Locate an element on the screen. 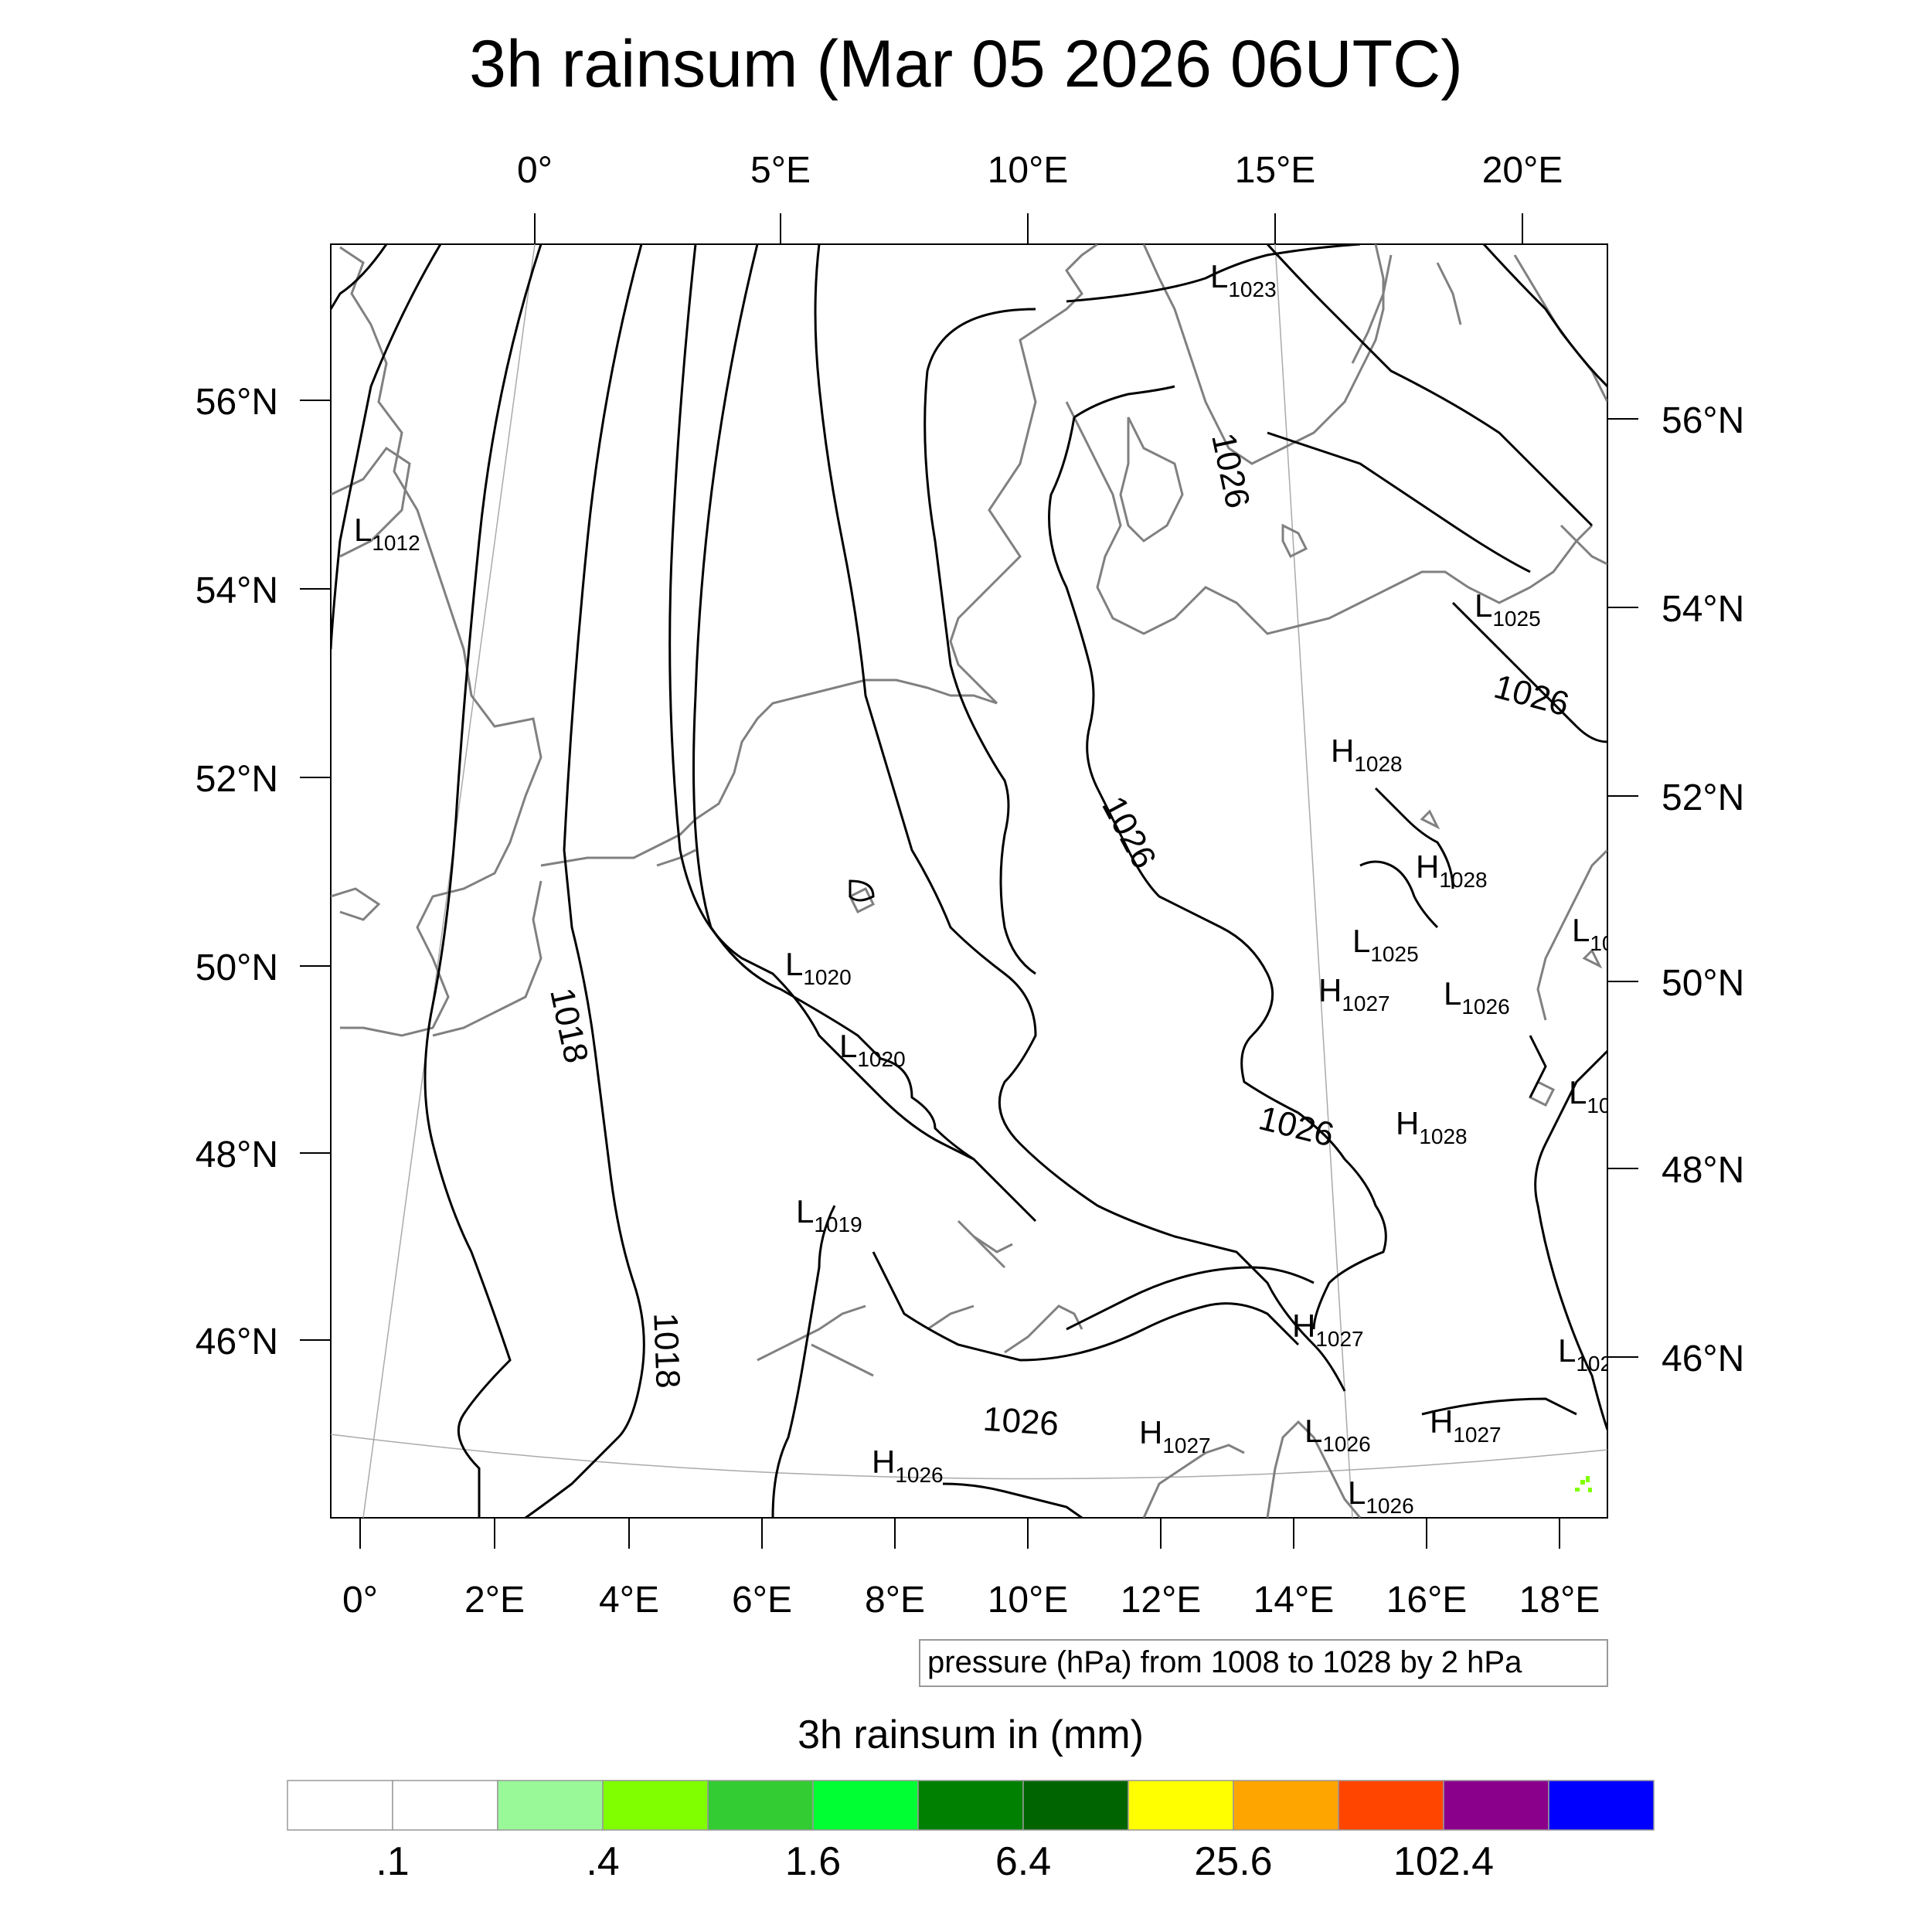 The height and width of the screenshot is (1932, 1932). chart-title: 3h rainsum (Mar 05 2026 06UTC) is located at coordinates (966, 64).